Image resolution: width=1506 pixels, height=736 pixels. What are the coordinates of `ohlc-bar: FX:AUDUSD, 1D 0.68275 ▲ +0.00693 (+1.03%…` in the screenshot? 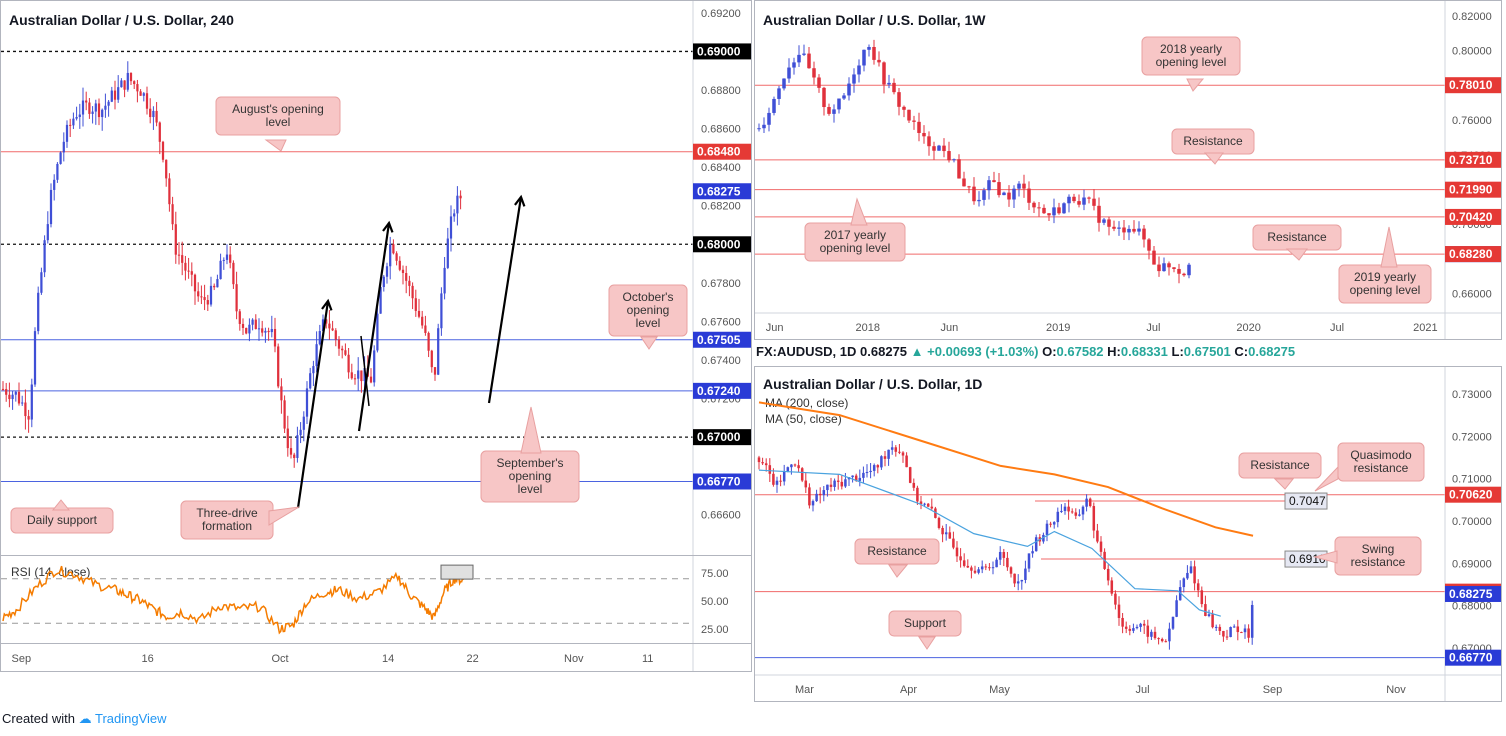 It's located at (1025, 351).